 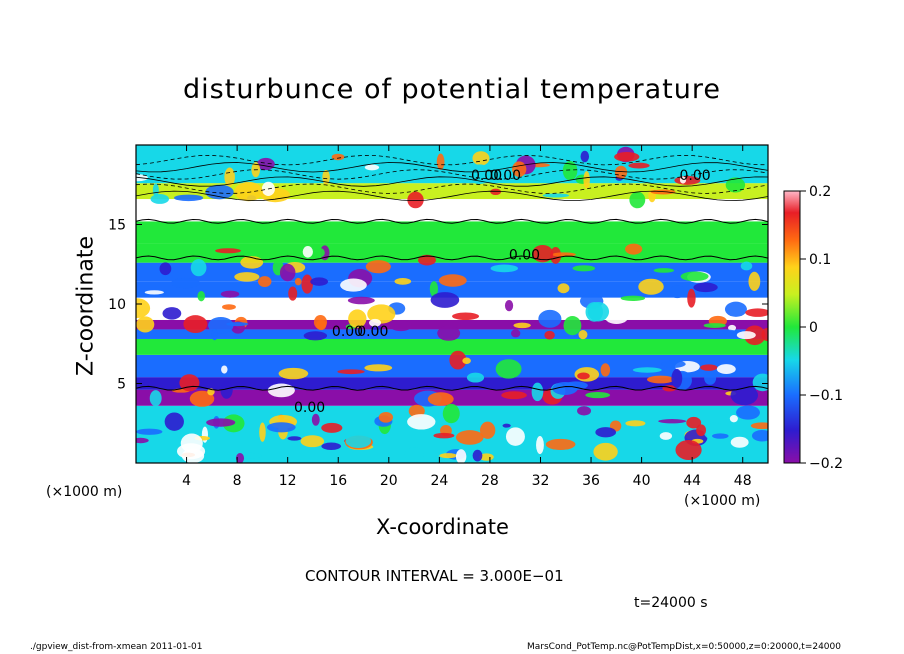 I want to click on x-axis-label: X-coordinate, so click(x=442, y=527).